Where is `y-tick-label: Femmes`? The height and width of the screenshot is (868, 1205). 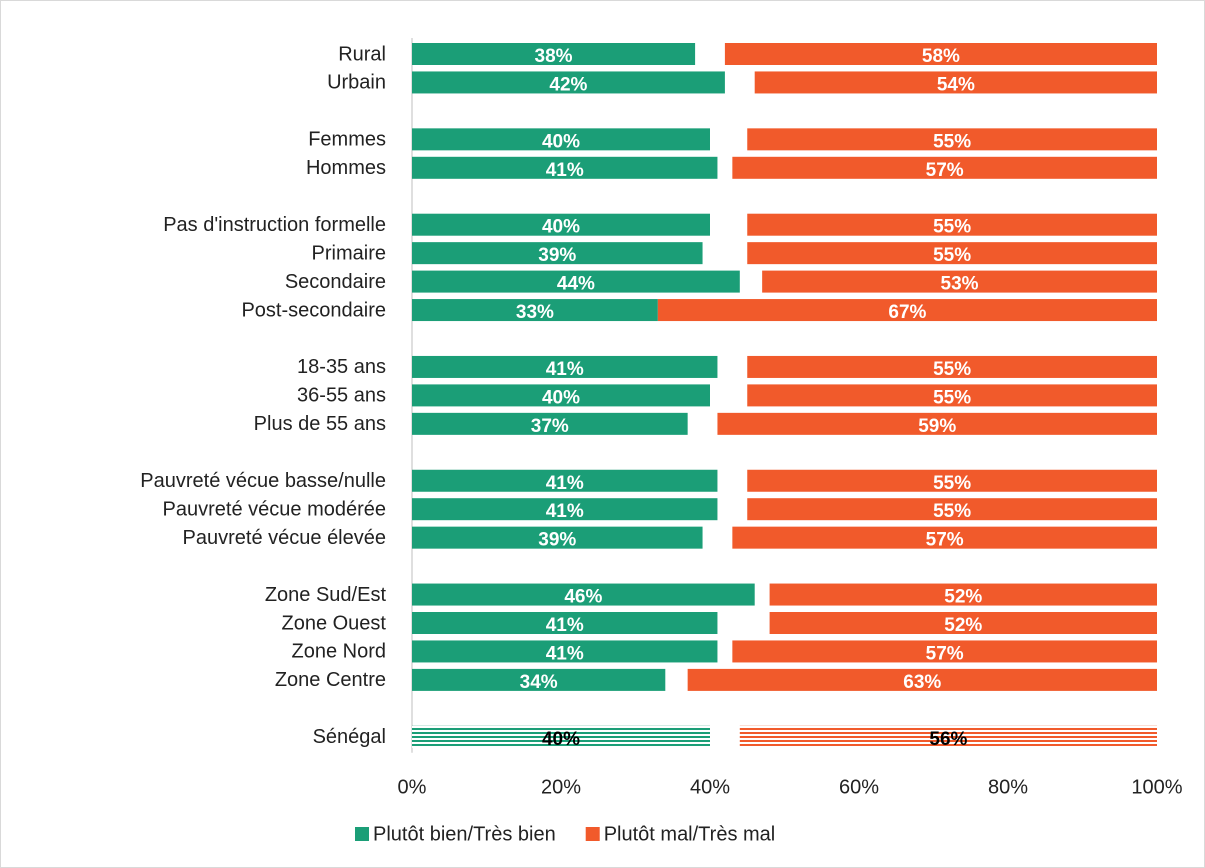
y-tick-label: Femmes is located at coordinates (347, 140).